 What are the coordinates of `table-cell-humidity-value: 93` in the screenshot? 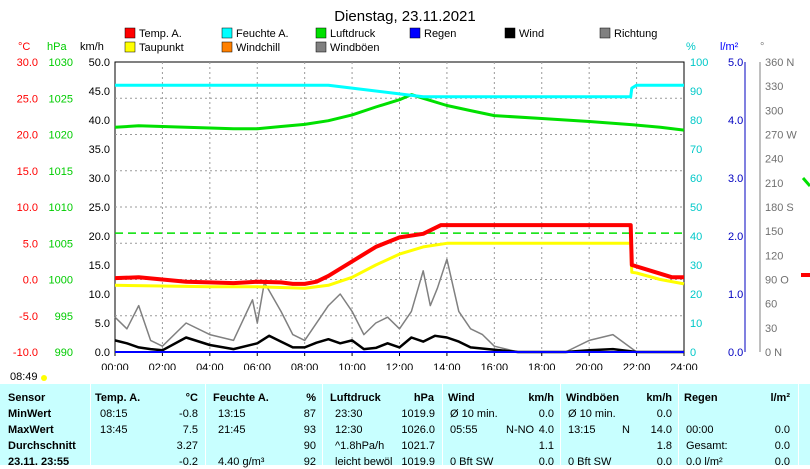 It's located at (309, 430).